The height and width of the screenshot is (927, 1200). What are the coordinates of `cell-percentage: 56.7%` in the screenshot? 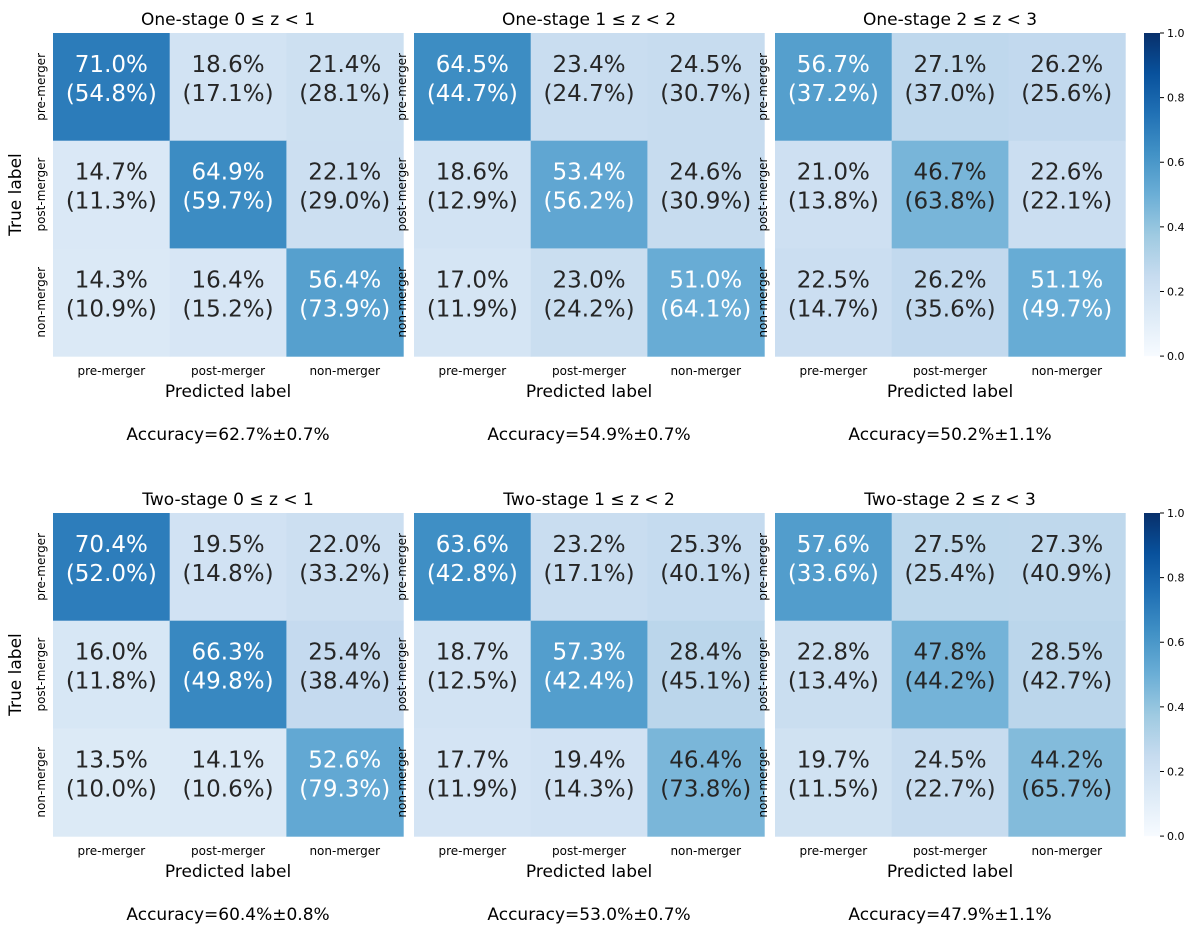 It's located at (833, 65).